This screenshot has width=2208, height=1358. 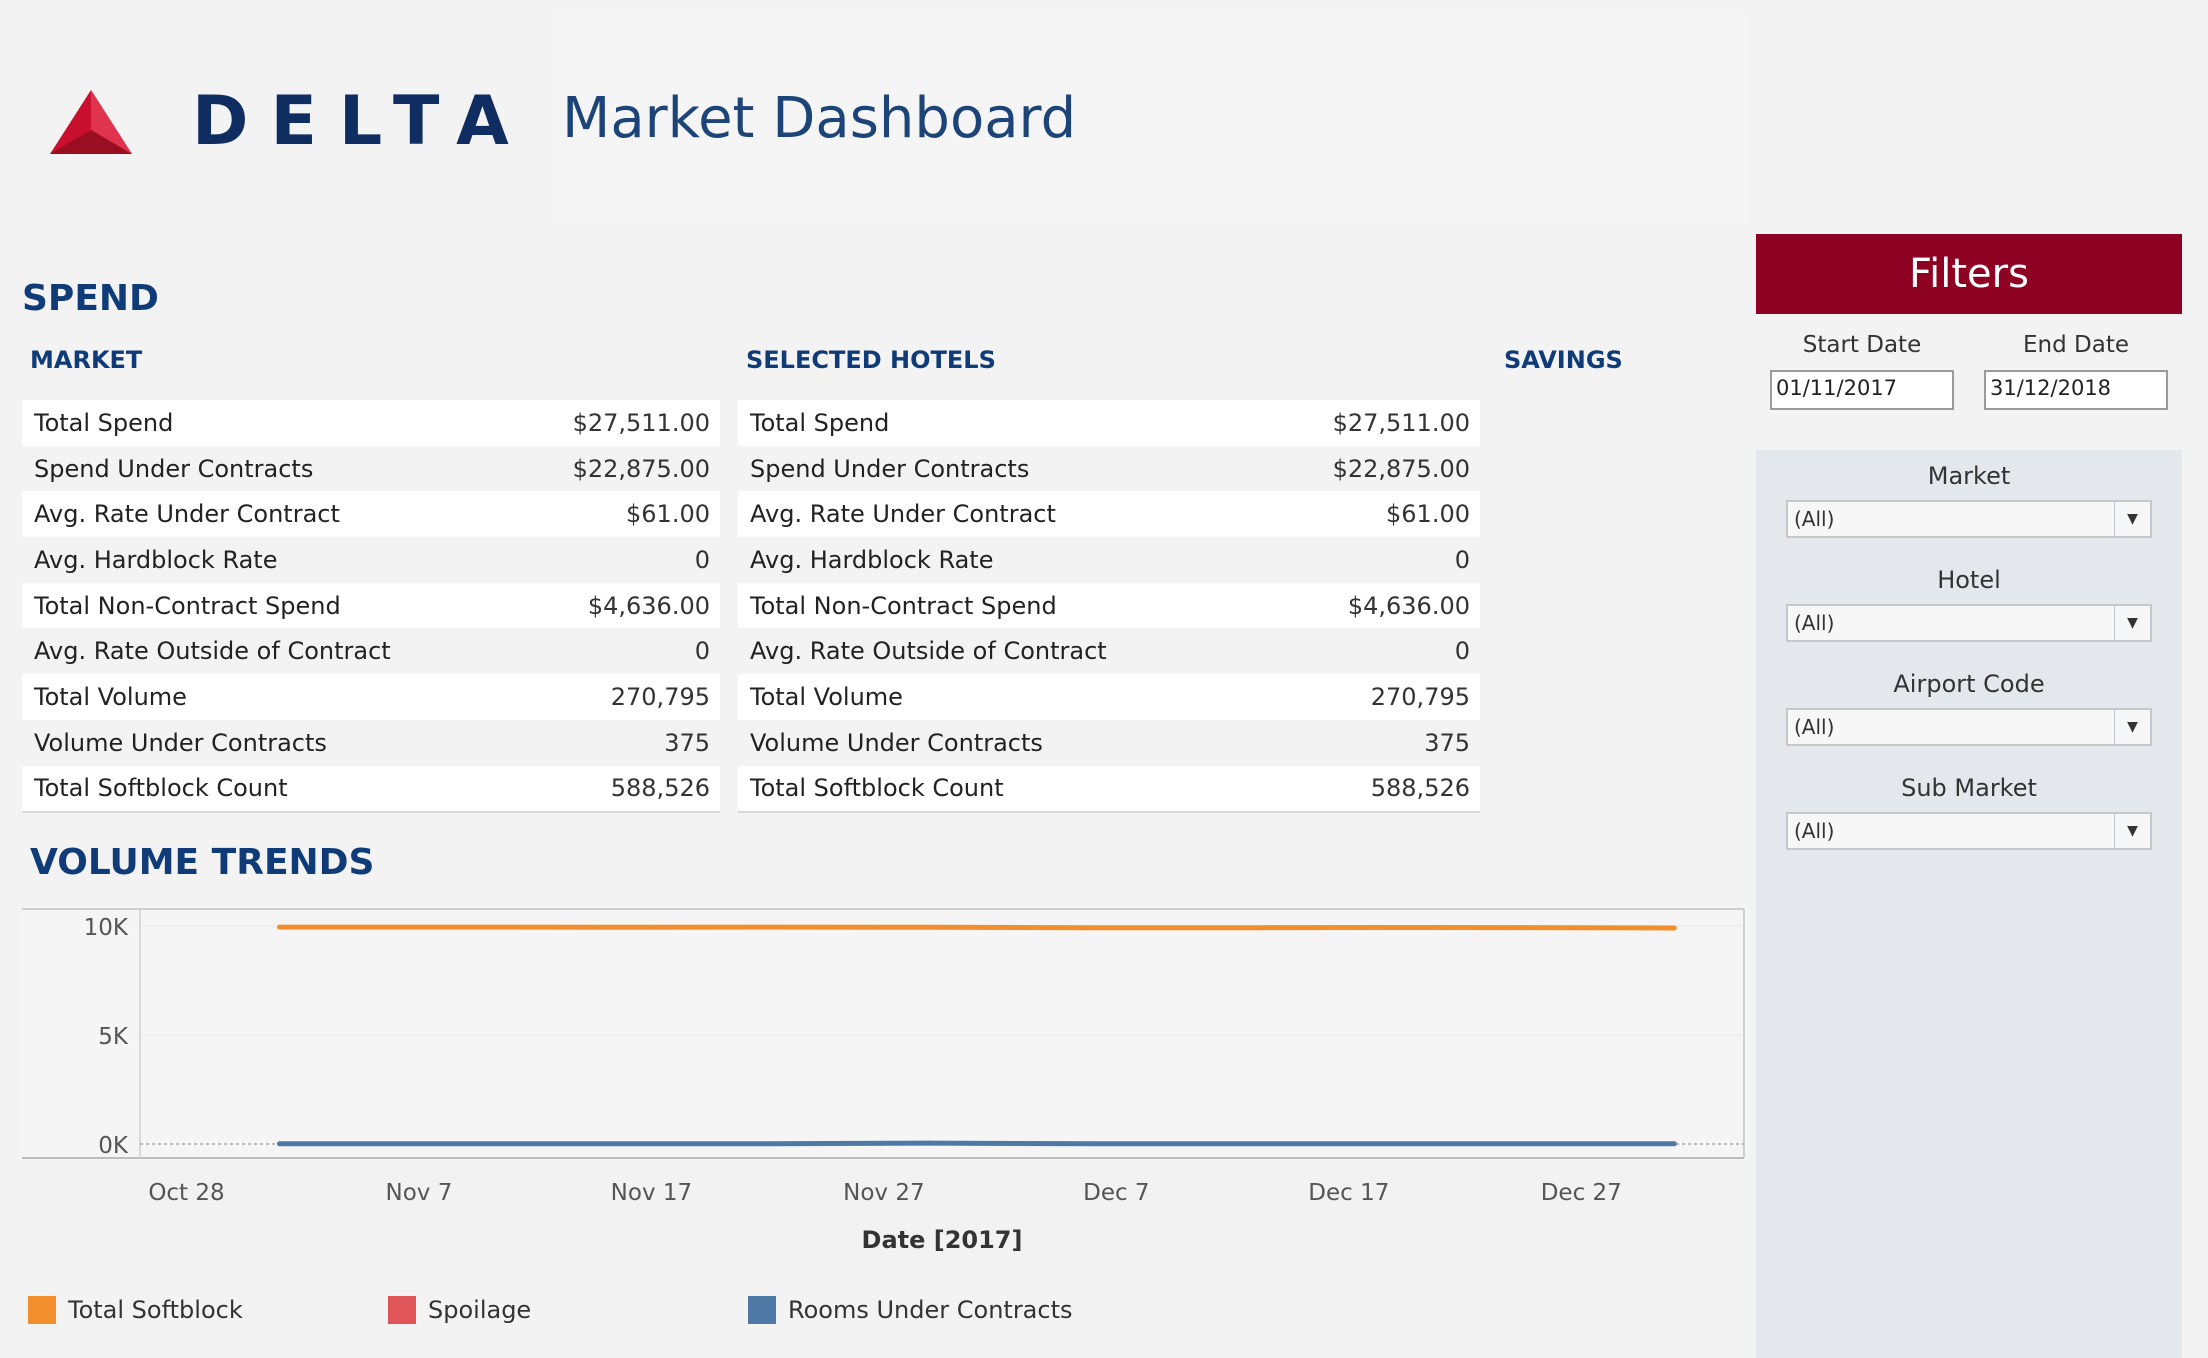 I want to click on kpi-value: $4,636.00, so click(x=648, y=605).